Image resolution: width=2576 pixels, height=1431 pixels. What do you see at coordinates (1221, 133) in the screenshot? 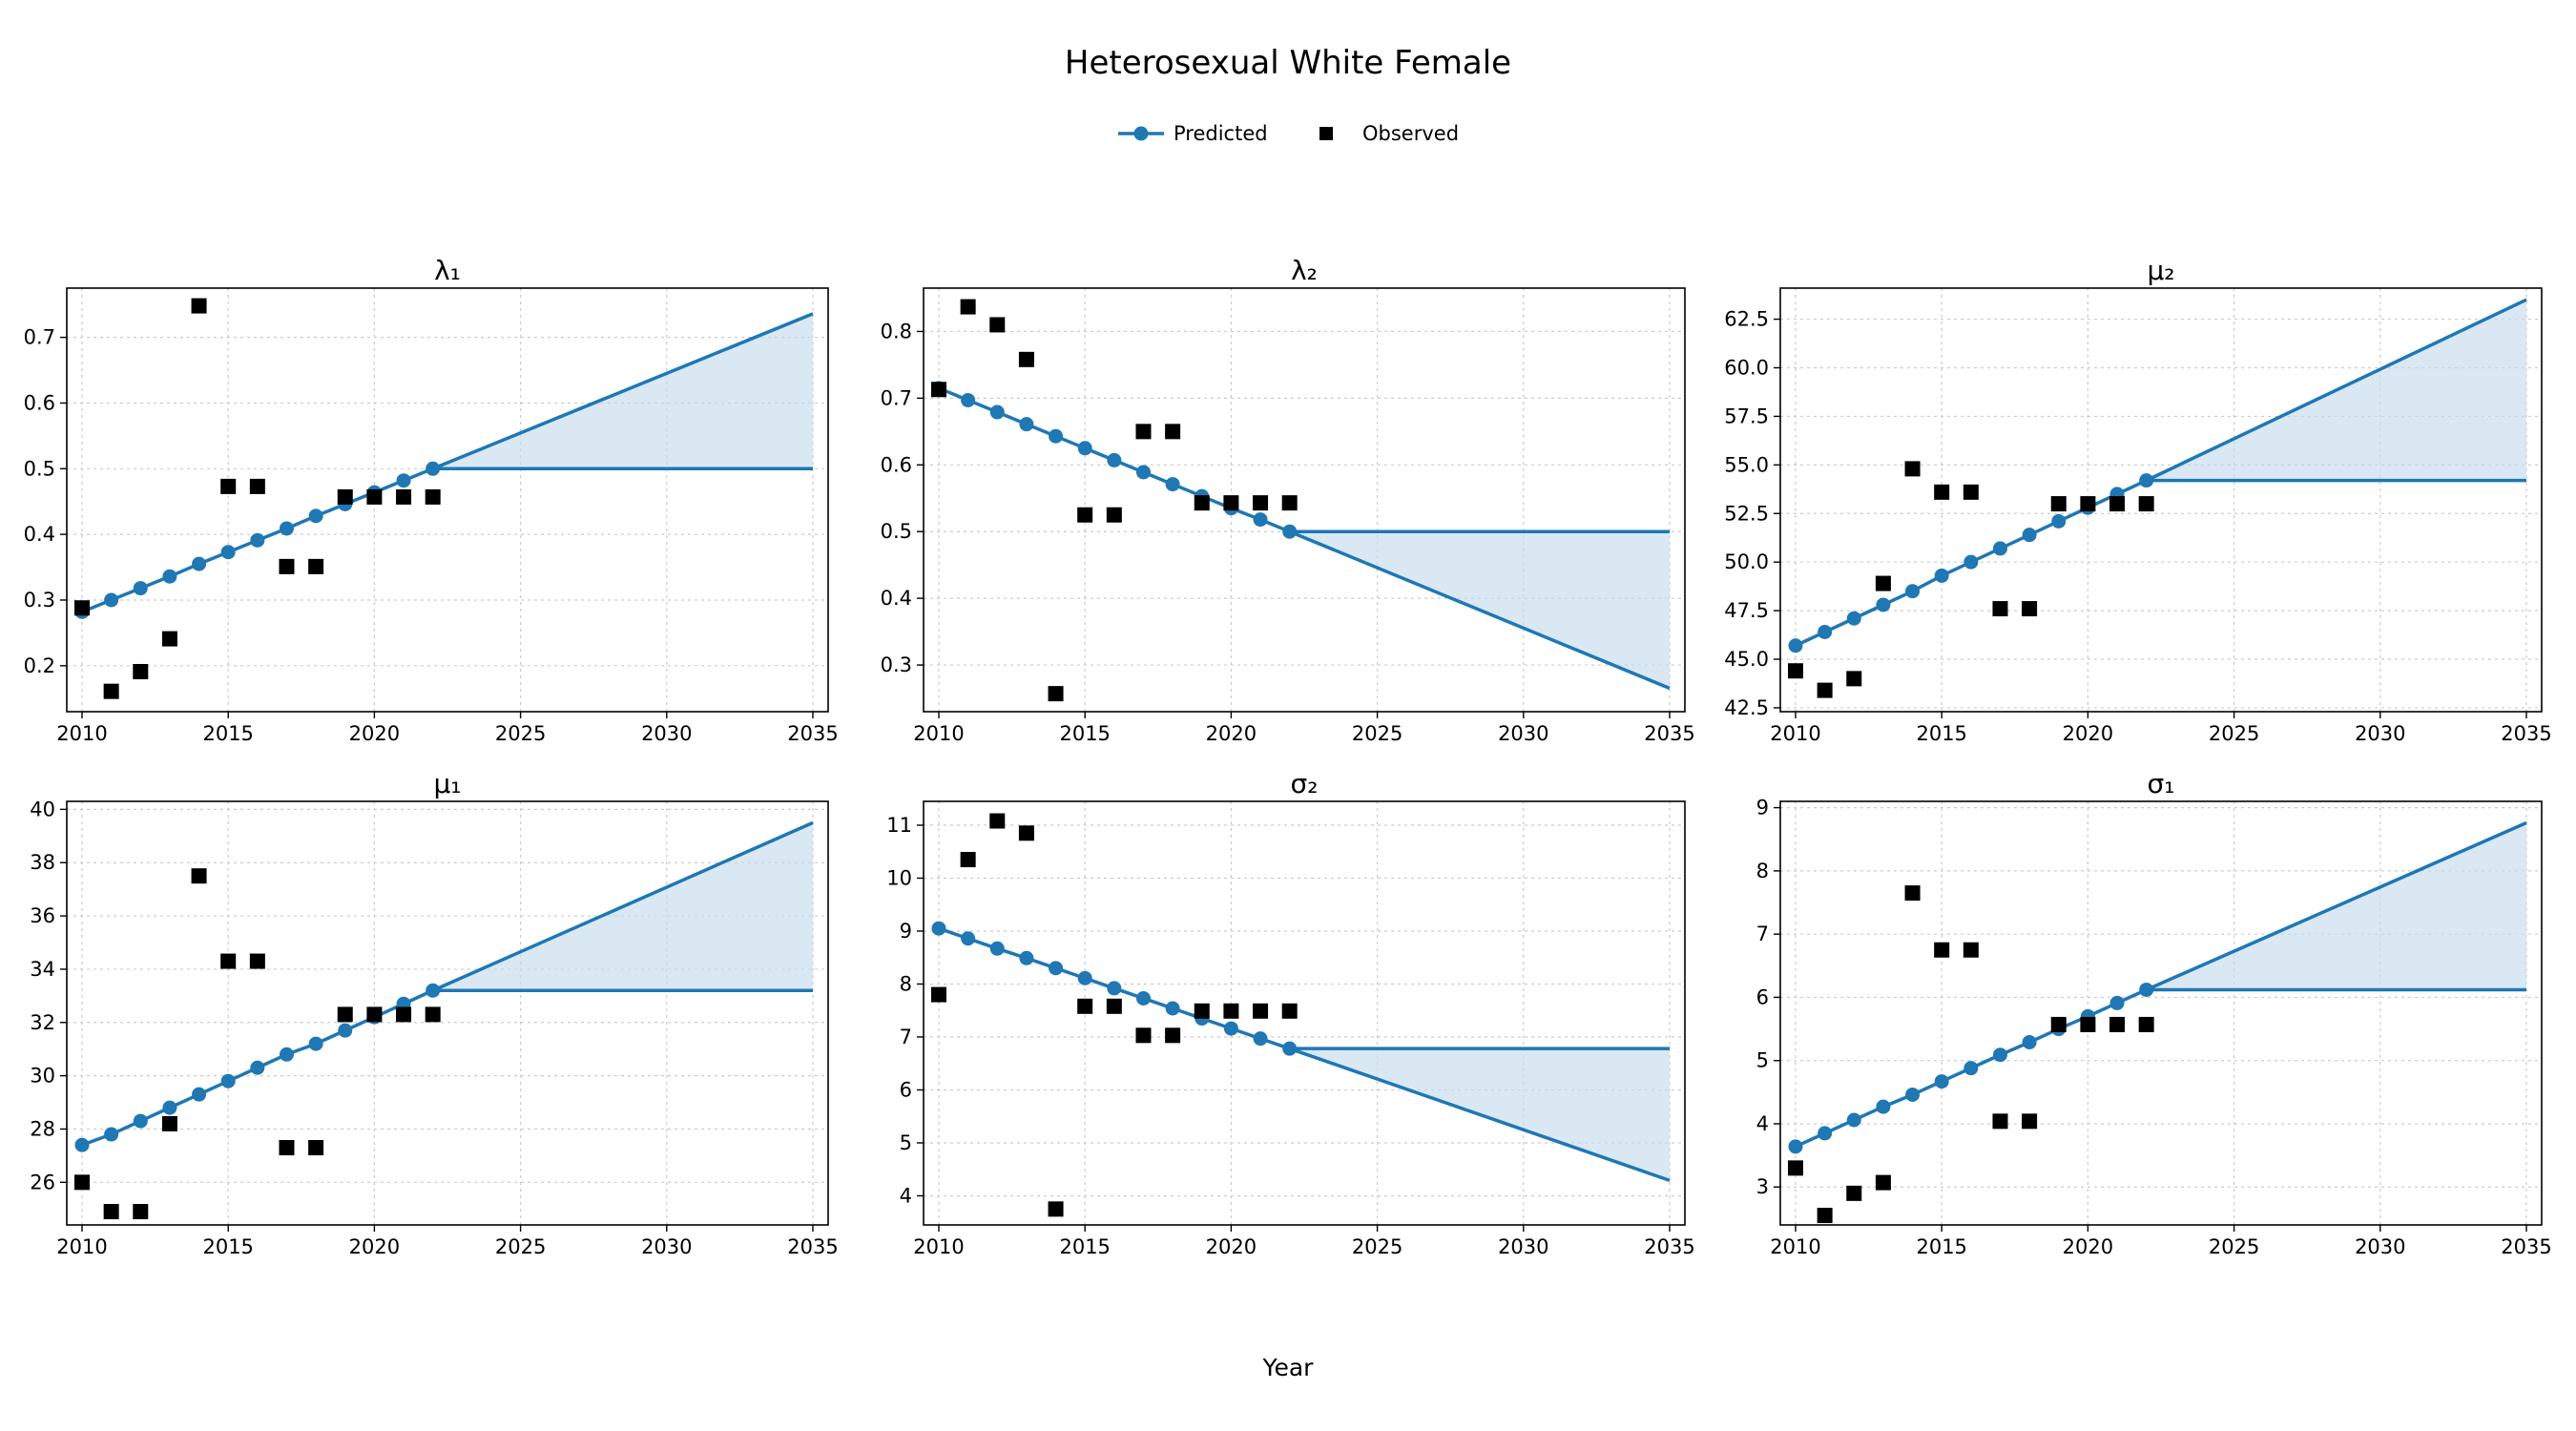
I see `legend-predicted-label: Predicted` at bounding box center [1221, 133].